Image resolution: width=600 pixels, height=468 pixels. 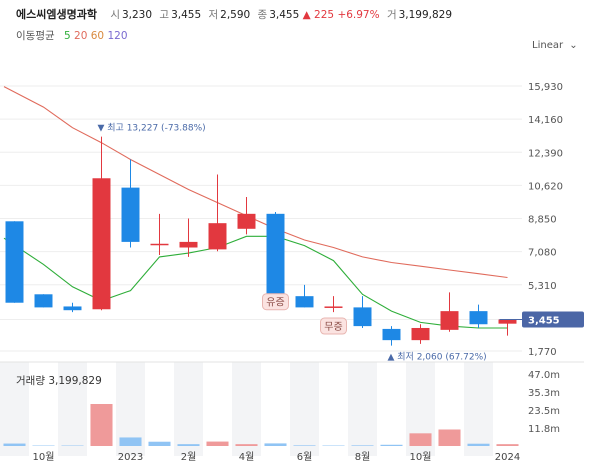 What do you see at coordinates (542, 352) in the screenshot?
I see `price-tick-label: 1,770` at bounding box center [542, 352].